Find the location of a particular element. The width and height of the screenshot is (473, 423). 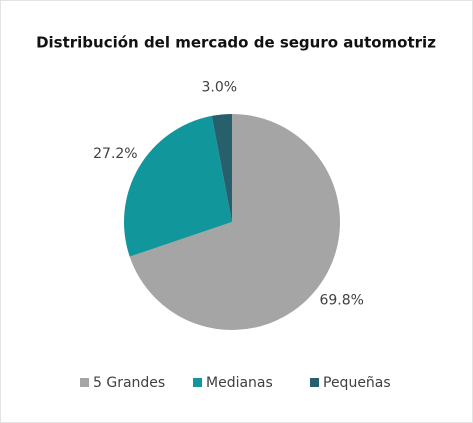

legend-label: Medianas is located at coordinates (239, 383).